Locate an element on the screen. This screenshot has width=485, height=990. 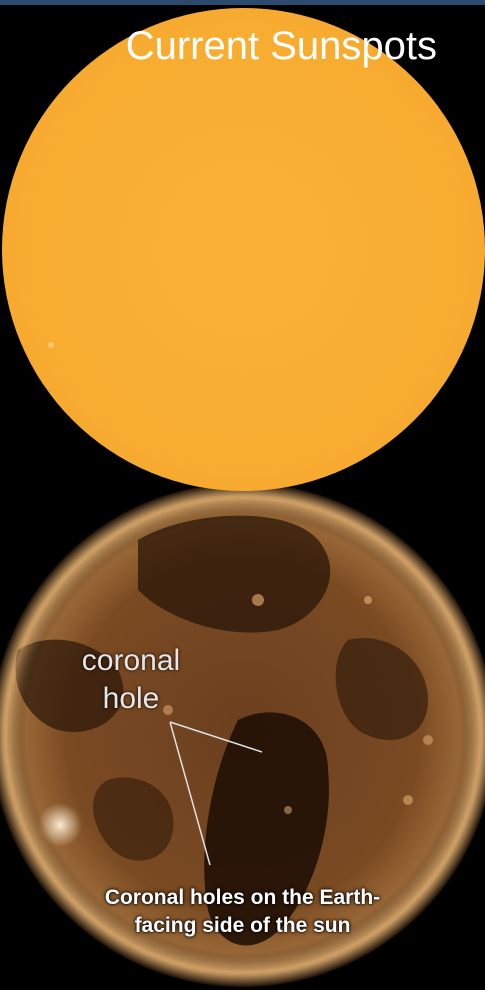
caption-line2: facing side of the sun is located at coordinates (242, 925).